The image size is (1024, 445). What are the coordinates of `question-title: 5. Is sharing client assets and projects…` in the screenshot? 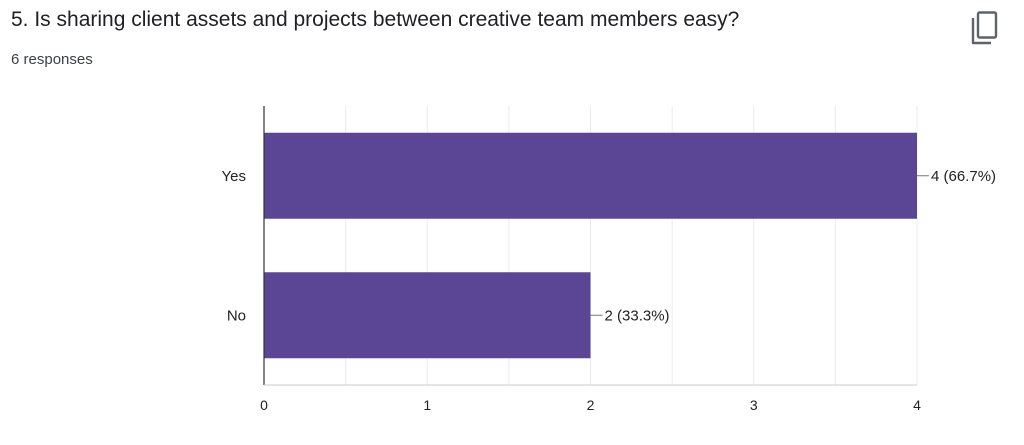 It's located at (375, 19).